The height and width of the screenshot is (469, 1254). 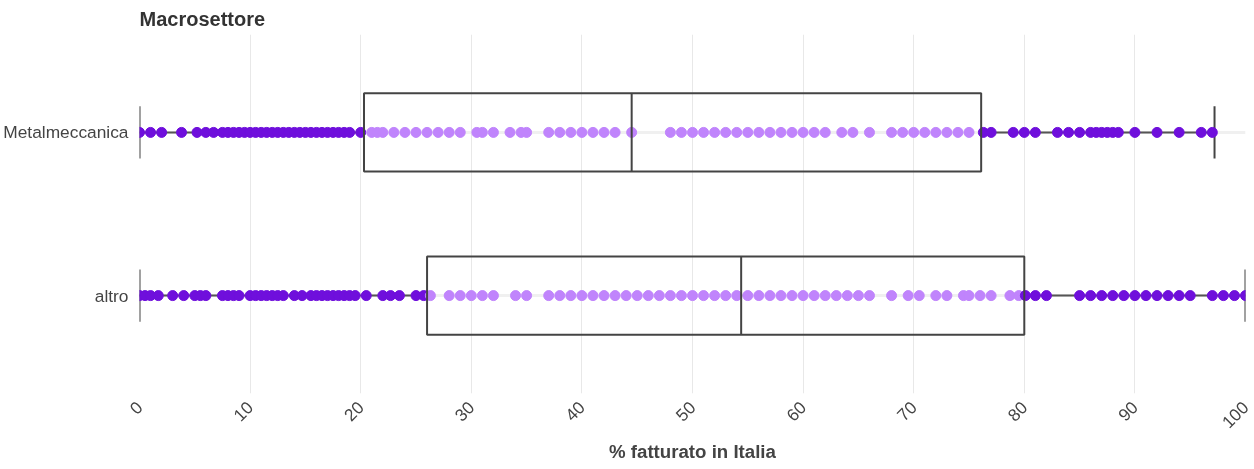 I want to click on x-tick-label: 40, so click(x=575, y=411).